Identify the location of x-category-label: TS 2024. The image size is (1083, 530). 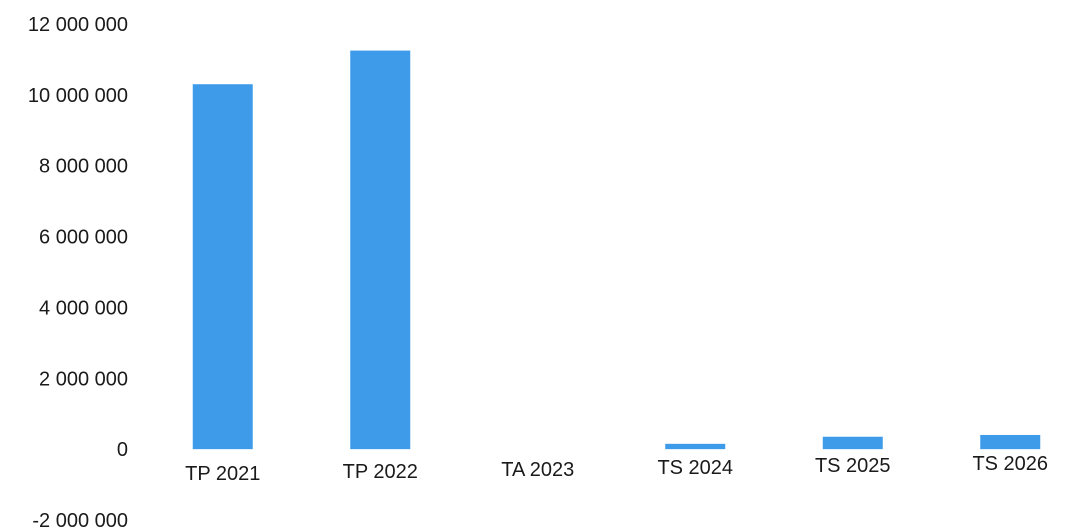
(695, 468).